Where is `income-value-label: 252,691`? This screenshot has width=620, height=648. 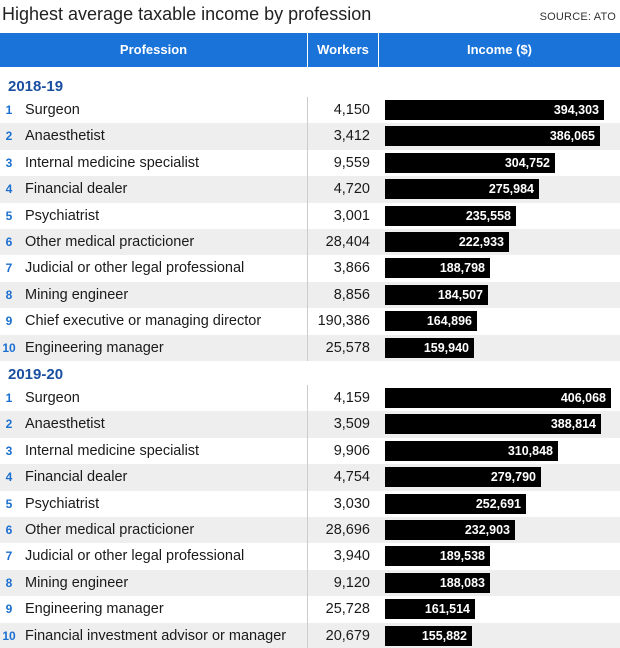 income-value-label: 252,691 is located at coordinates (498, 503).